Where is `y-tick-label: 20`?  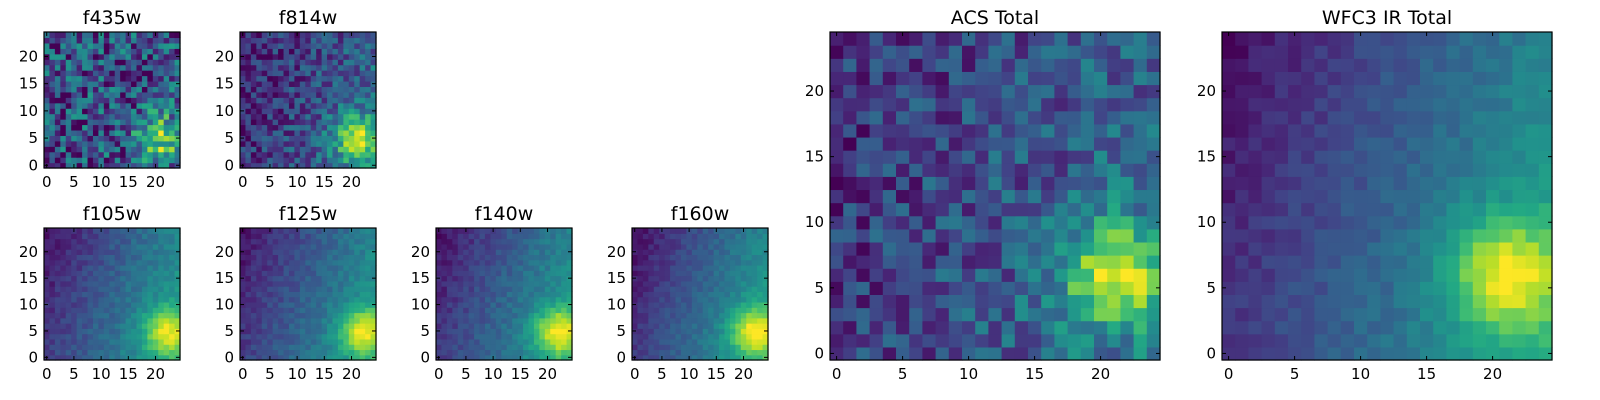
y-tick-label: 20 is located at coordinates (28, 56).